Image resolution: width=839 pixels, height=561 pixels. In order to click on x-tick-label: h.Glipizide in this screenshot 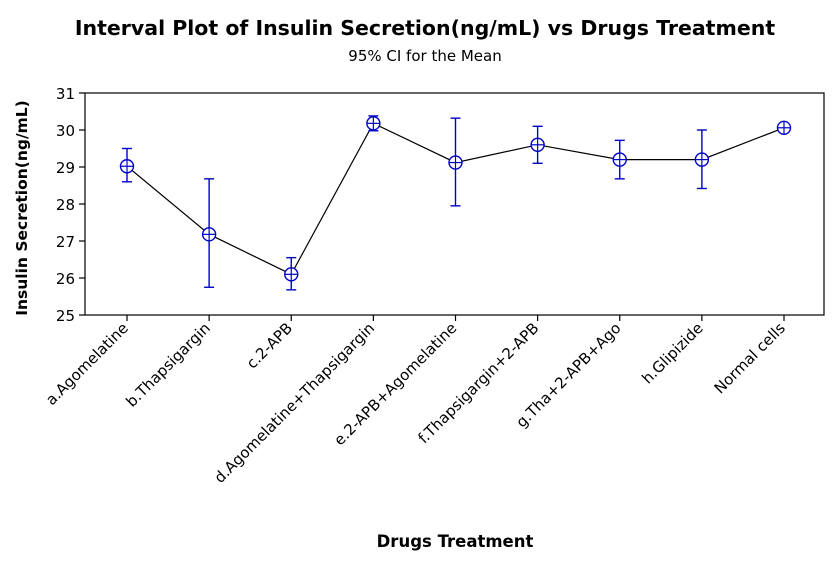, I will do `click(672, 353)`.